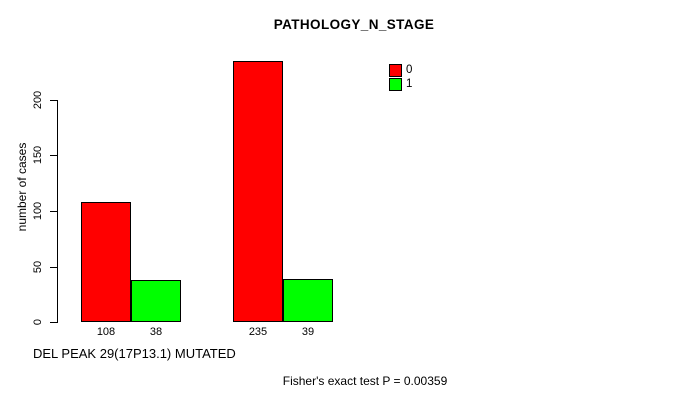 The height and width of the screenshot is (400, 690). I want to click on bar-value-label: 38, so click(156, 332).